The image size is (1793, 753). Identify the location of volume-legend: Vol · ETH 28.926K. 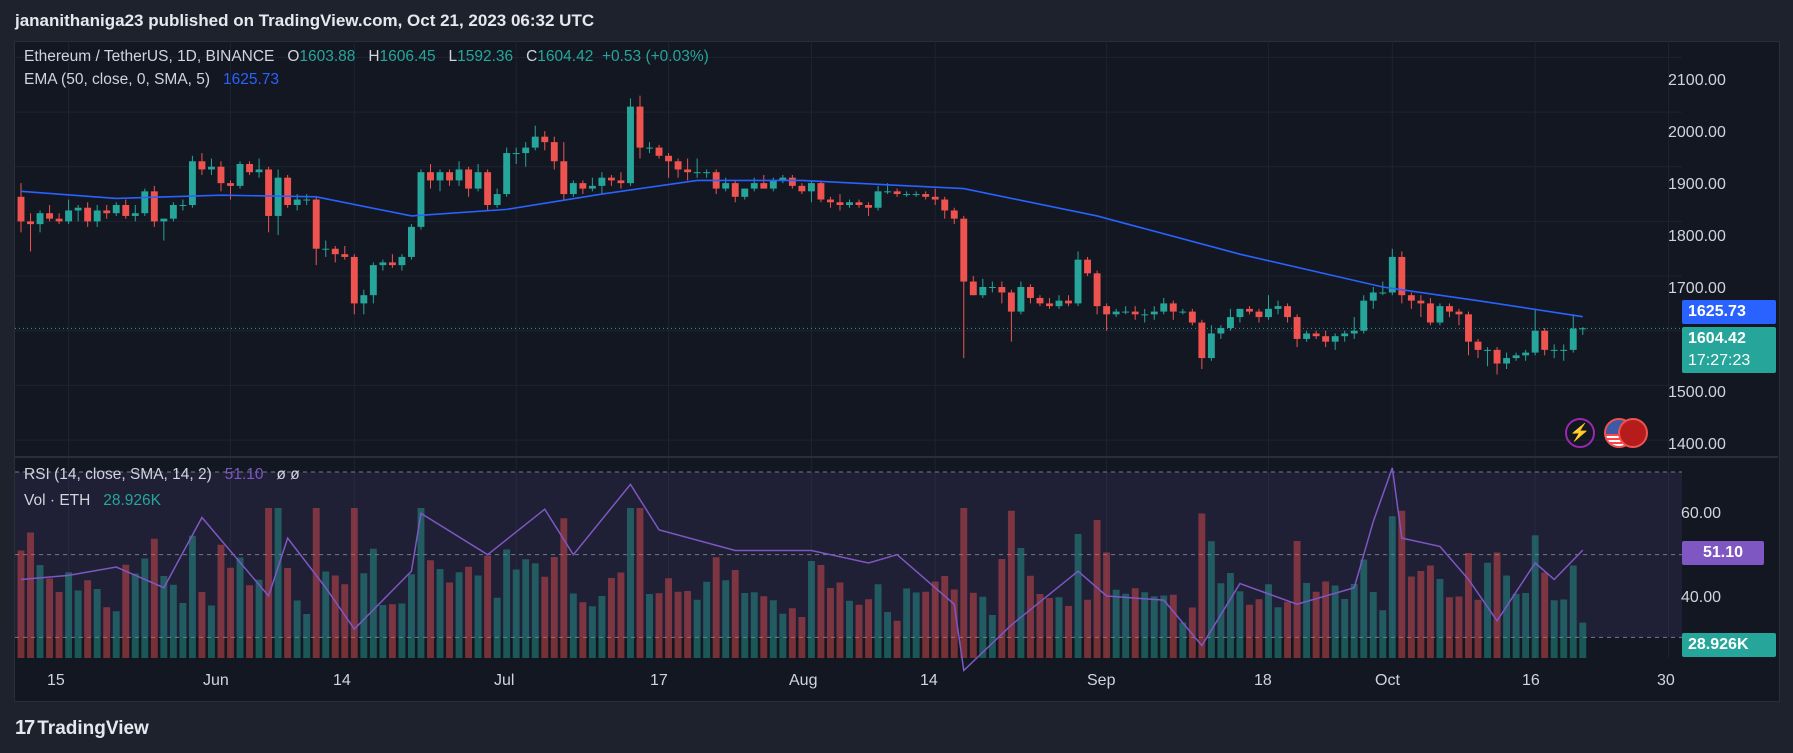
(92, 501).